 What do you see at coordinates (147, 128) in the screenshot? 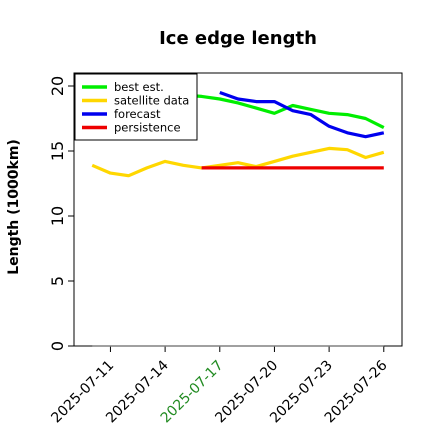
I see `legend-label: persistence` at bounding box center [147, 128].